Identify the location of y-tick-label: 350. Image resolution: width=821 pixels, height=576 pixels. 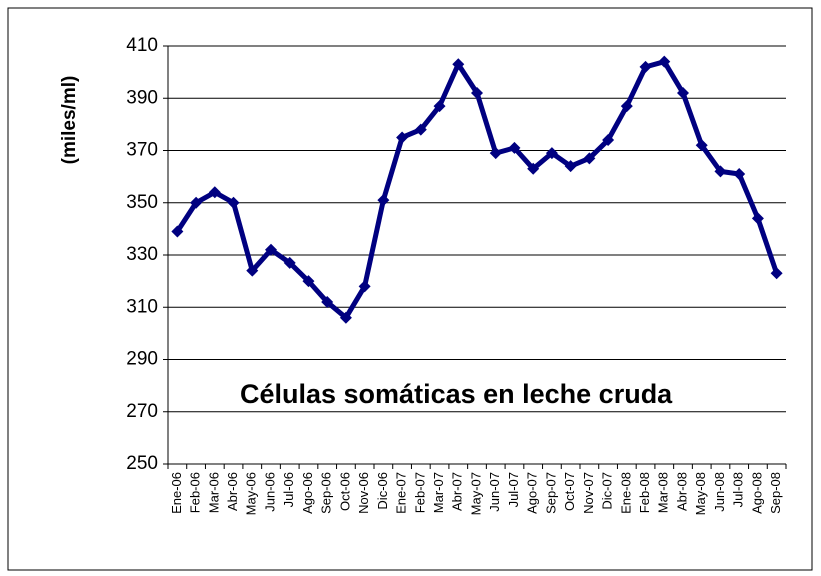
(142, 202).